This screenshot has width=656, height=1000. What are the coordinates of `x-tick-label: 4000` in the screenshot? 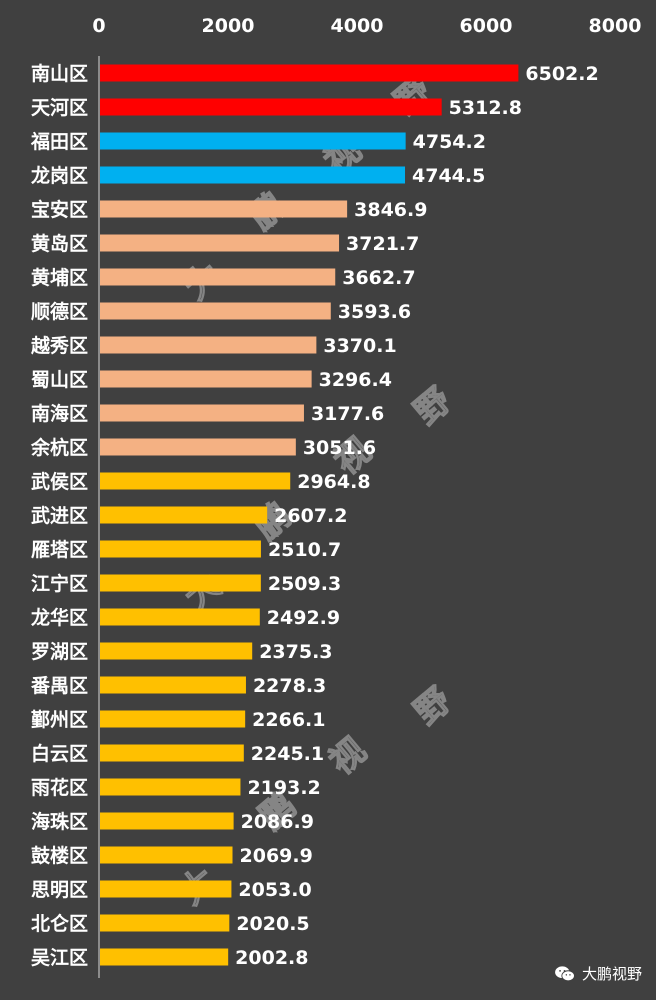 It's located at (357, 26).